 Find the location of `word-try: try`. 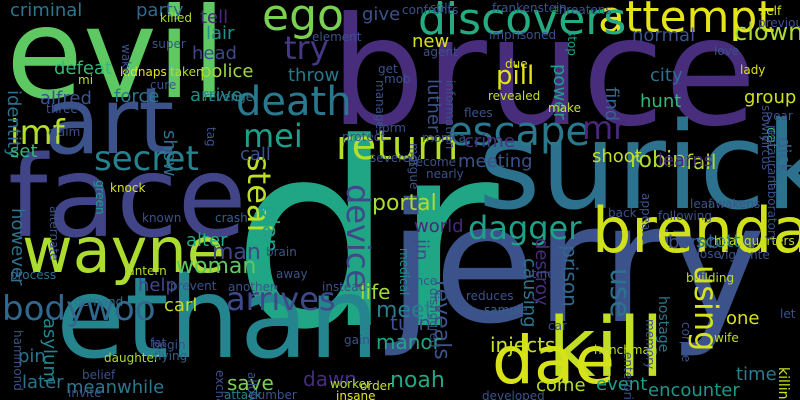

word-try: try is located at coordinates (306, 48).